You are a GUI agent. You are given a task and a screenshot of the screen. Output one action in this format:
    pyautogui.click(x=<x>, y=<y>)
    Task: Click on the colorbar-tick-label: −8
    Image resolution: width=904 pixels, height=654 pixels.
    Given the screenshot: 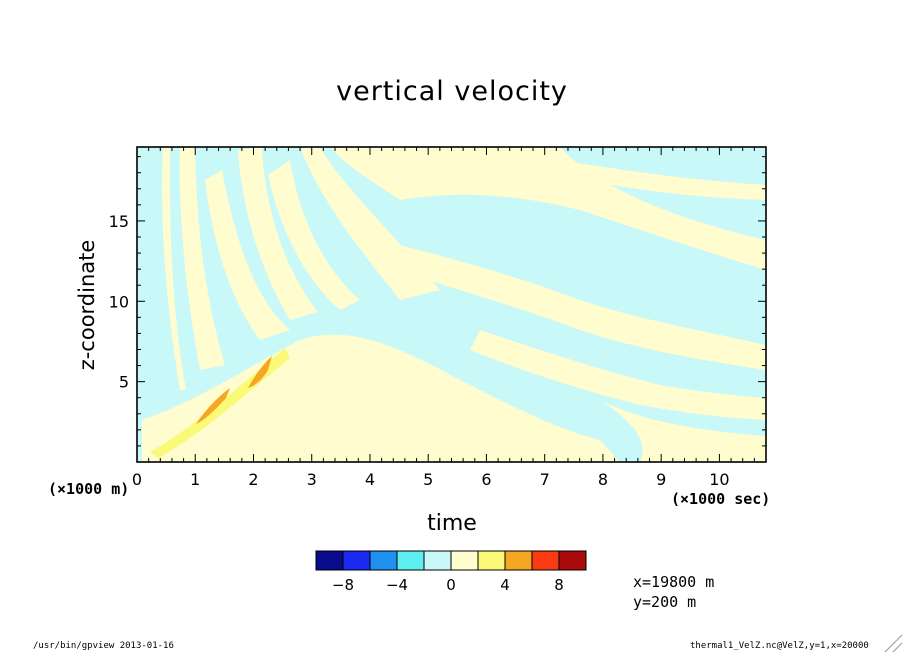 What is the action you would take?
    pyautogui.click(x=343, y=585)
    